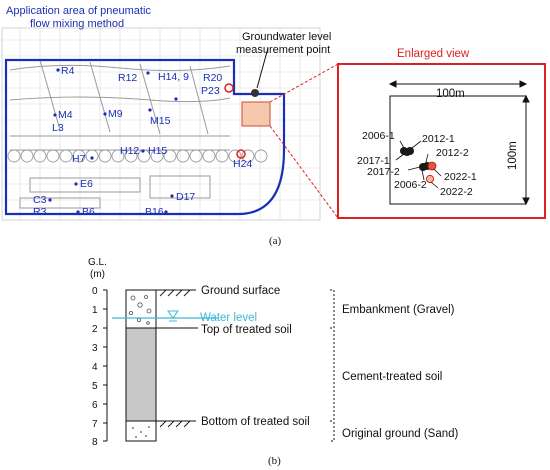 The height and width of the screenshot is (470, 550). What do you see at coordinates (176, 358) in the screenshot?
I see `ground-hatch` at bounding box center [176, 358].